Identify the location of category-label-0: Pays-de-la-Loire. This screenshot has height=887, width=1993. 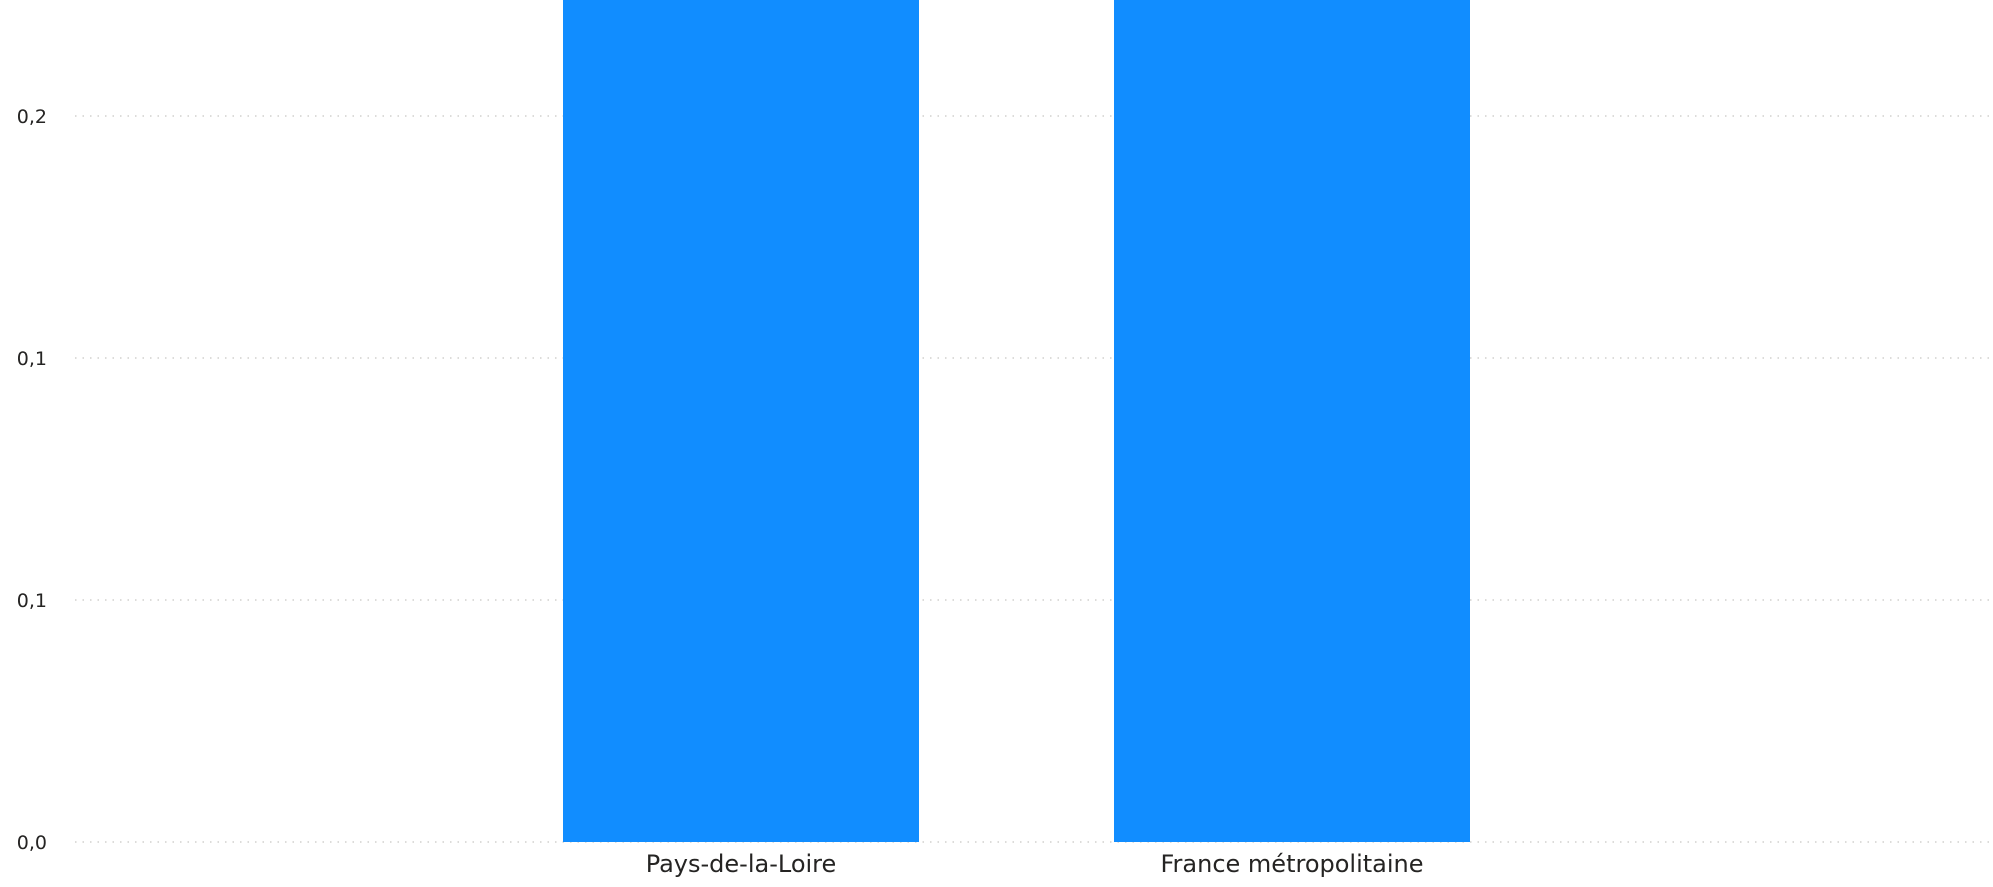
(741, 864).